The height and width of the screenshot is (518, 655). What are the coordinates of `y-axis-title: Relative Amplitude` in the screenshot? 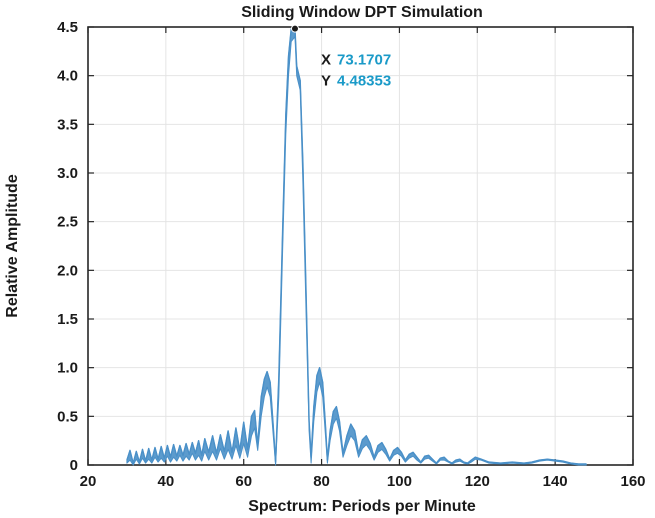 It's located at (12, 246).